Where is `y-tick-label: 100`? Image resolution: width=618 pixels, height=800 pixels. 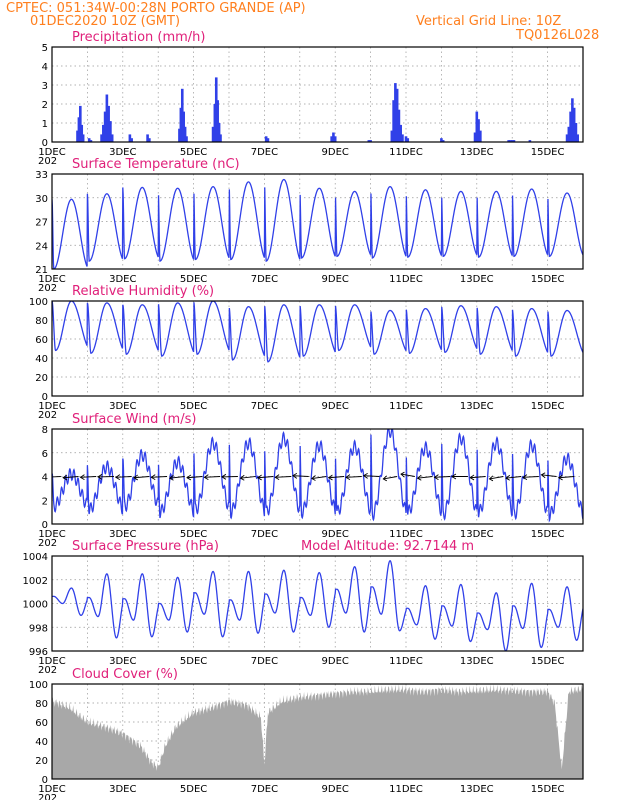 y-tick-label: 100 is located at coordinates (38, 302).